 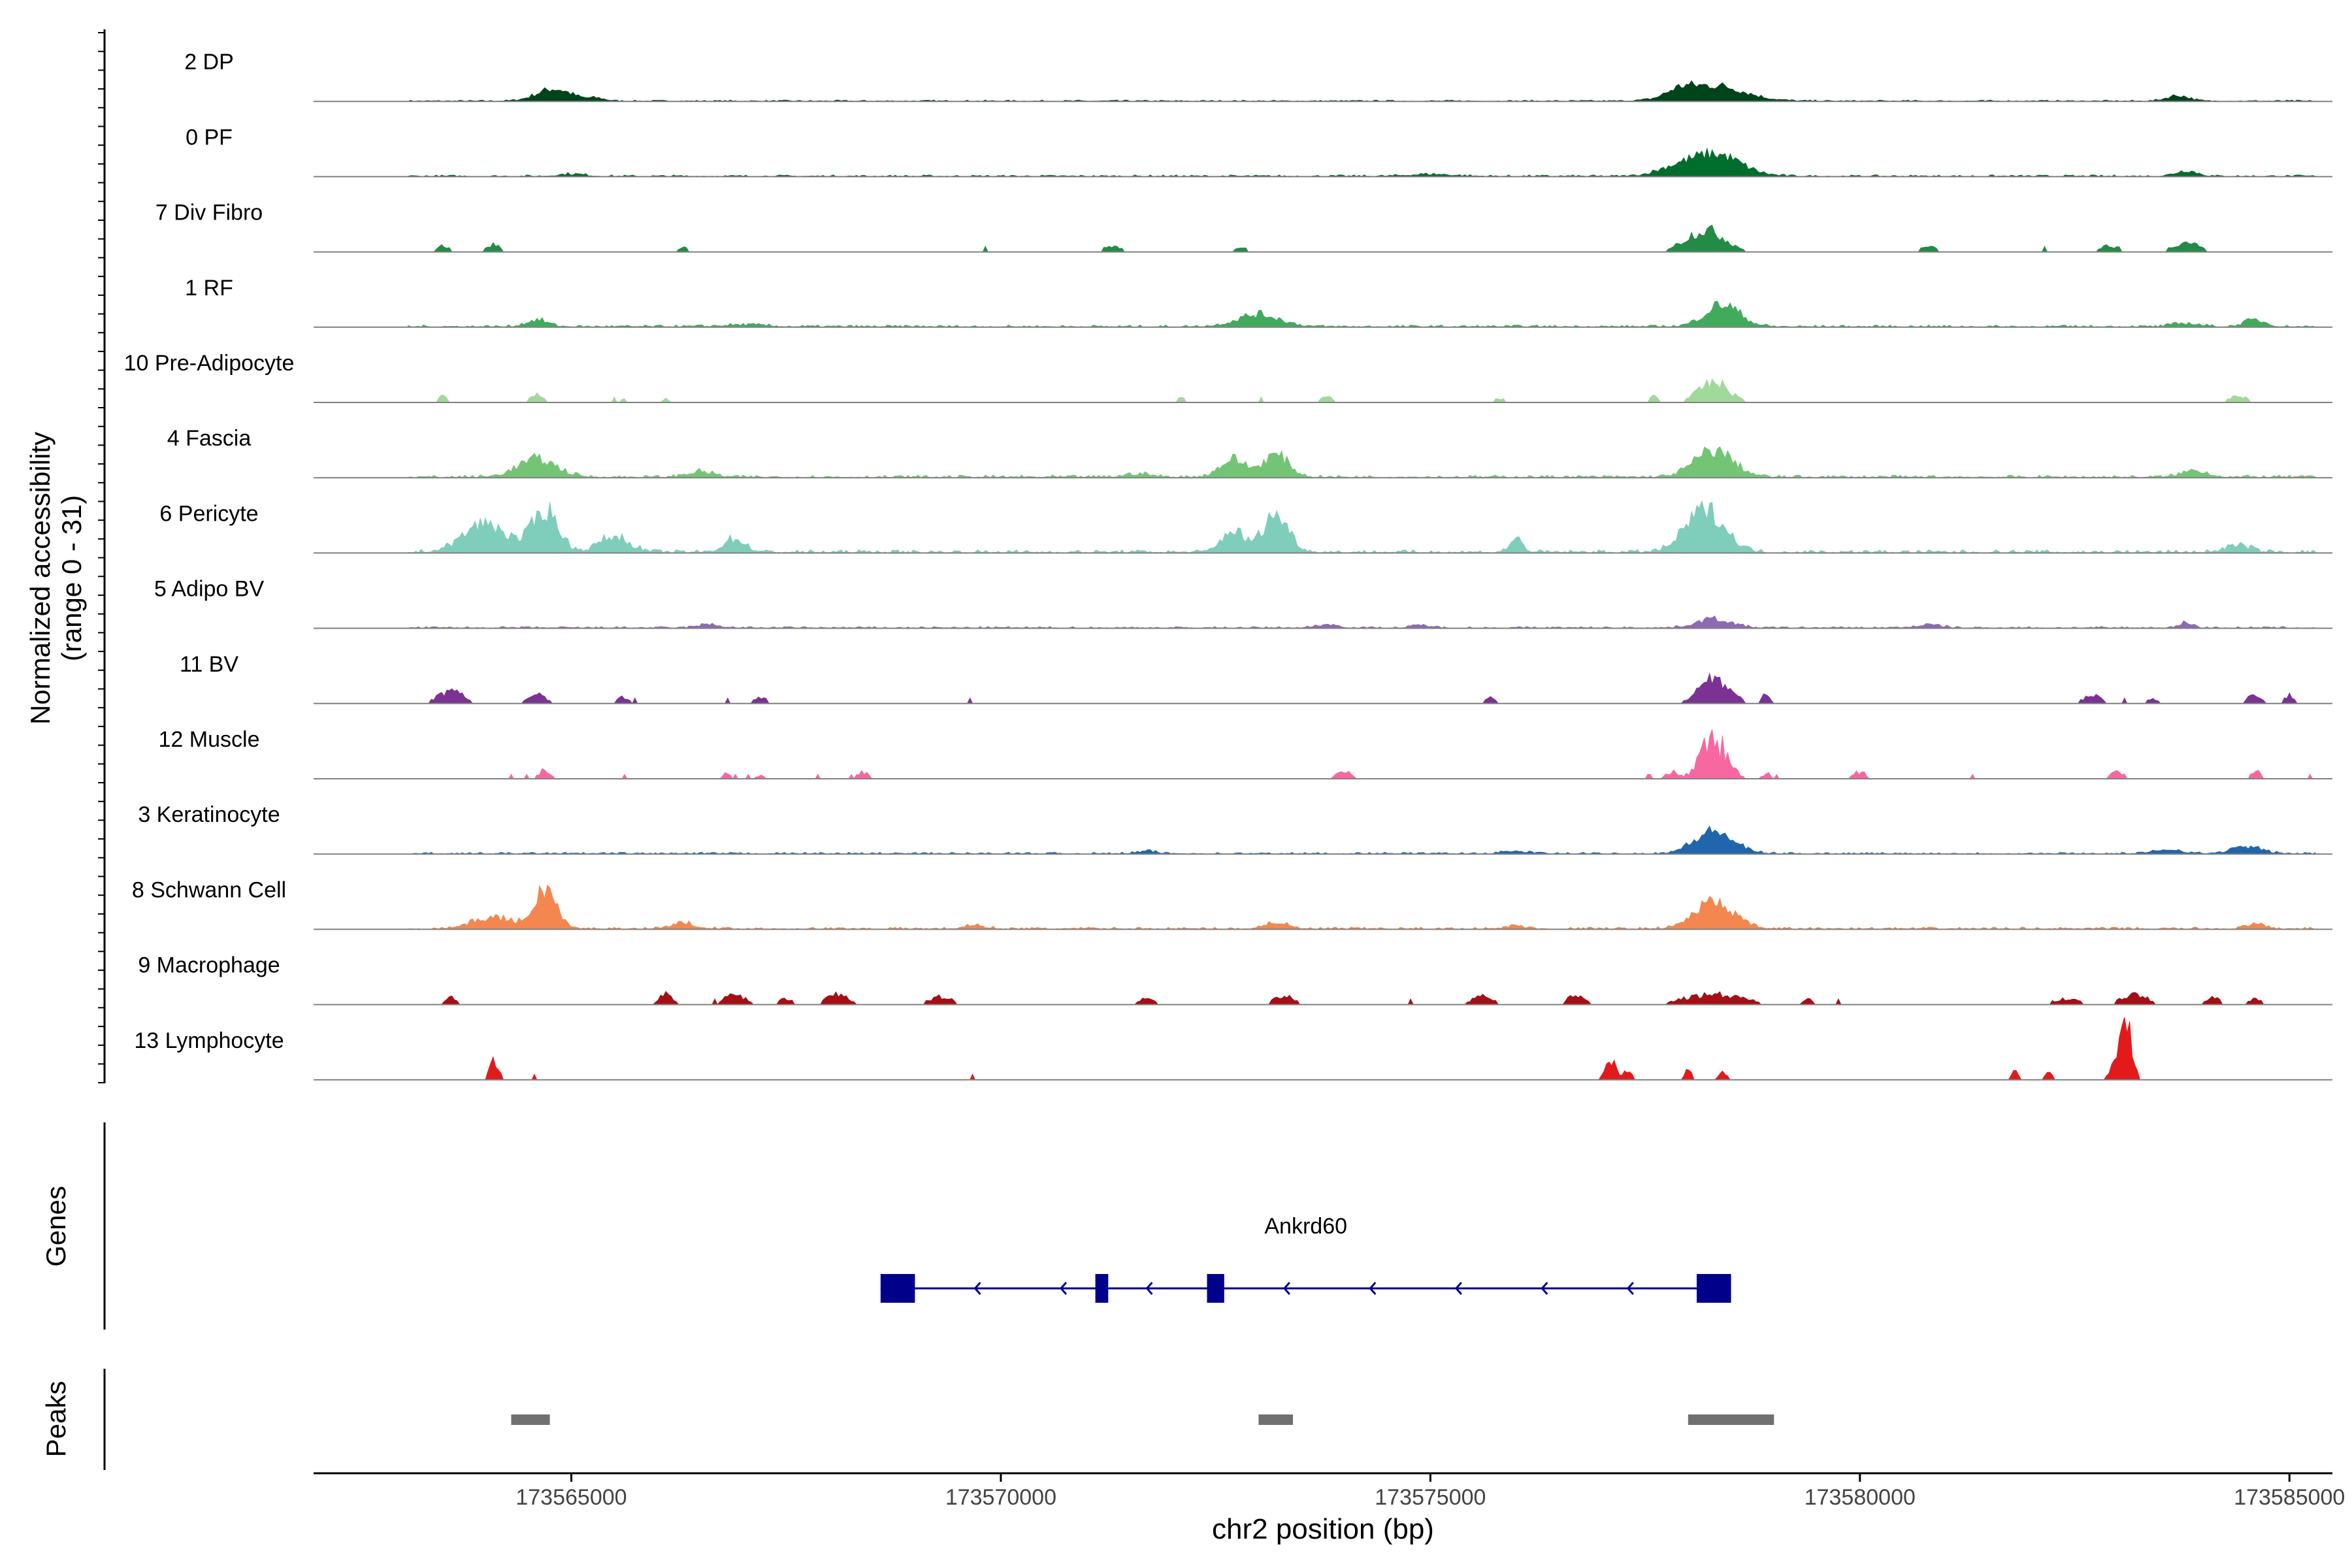 What do you see at coordinates (1430, 1497) in the screenshot?
I see `x-tick-label: 173575000` at bounding box center [1430, 1497].